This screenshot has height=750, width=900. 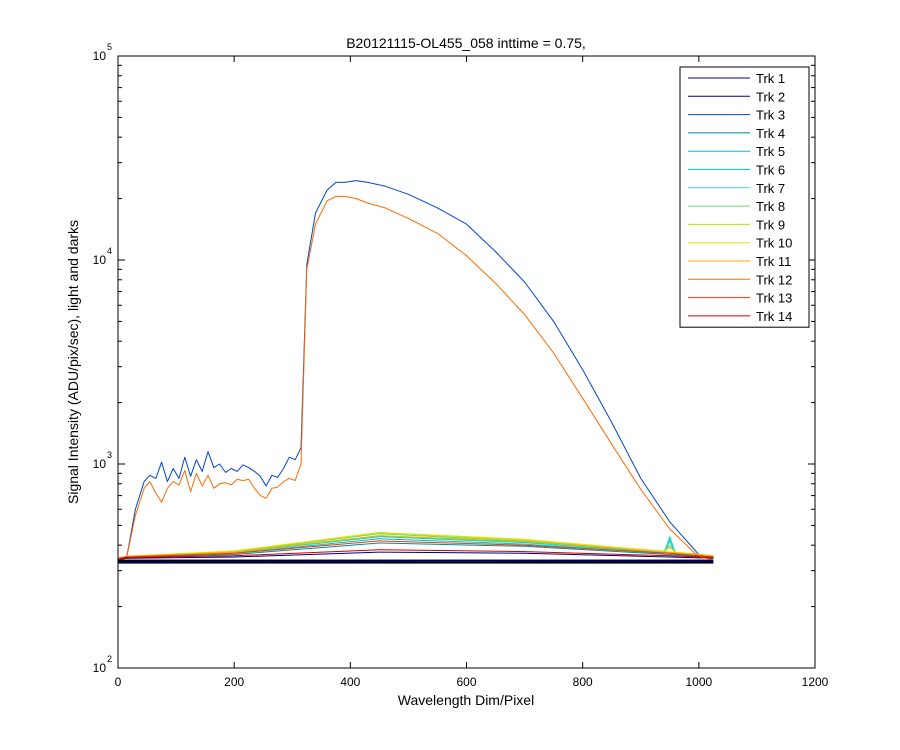 I want to click on chart-title: B20121115-OL455_058 inttime = 0.75,, so click(x=466, y=43).